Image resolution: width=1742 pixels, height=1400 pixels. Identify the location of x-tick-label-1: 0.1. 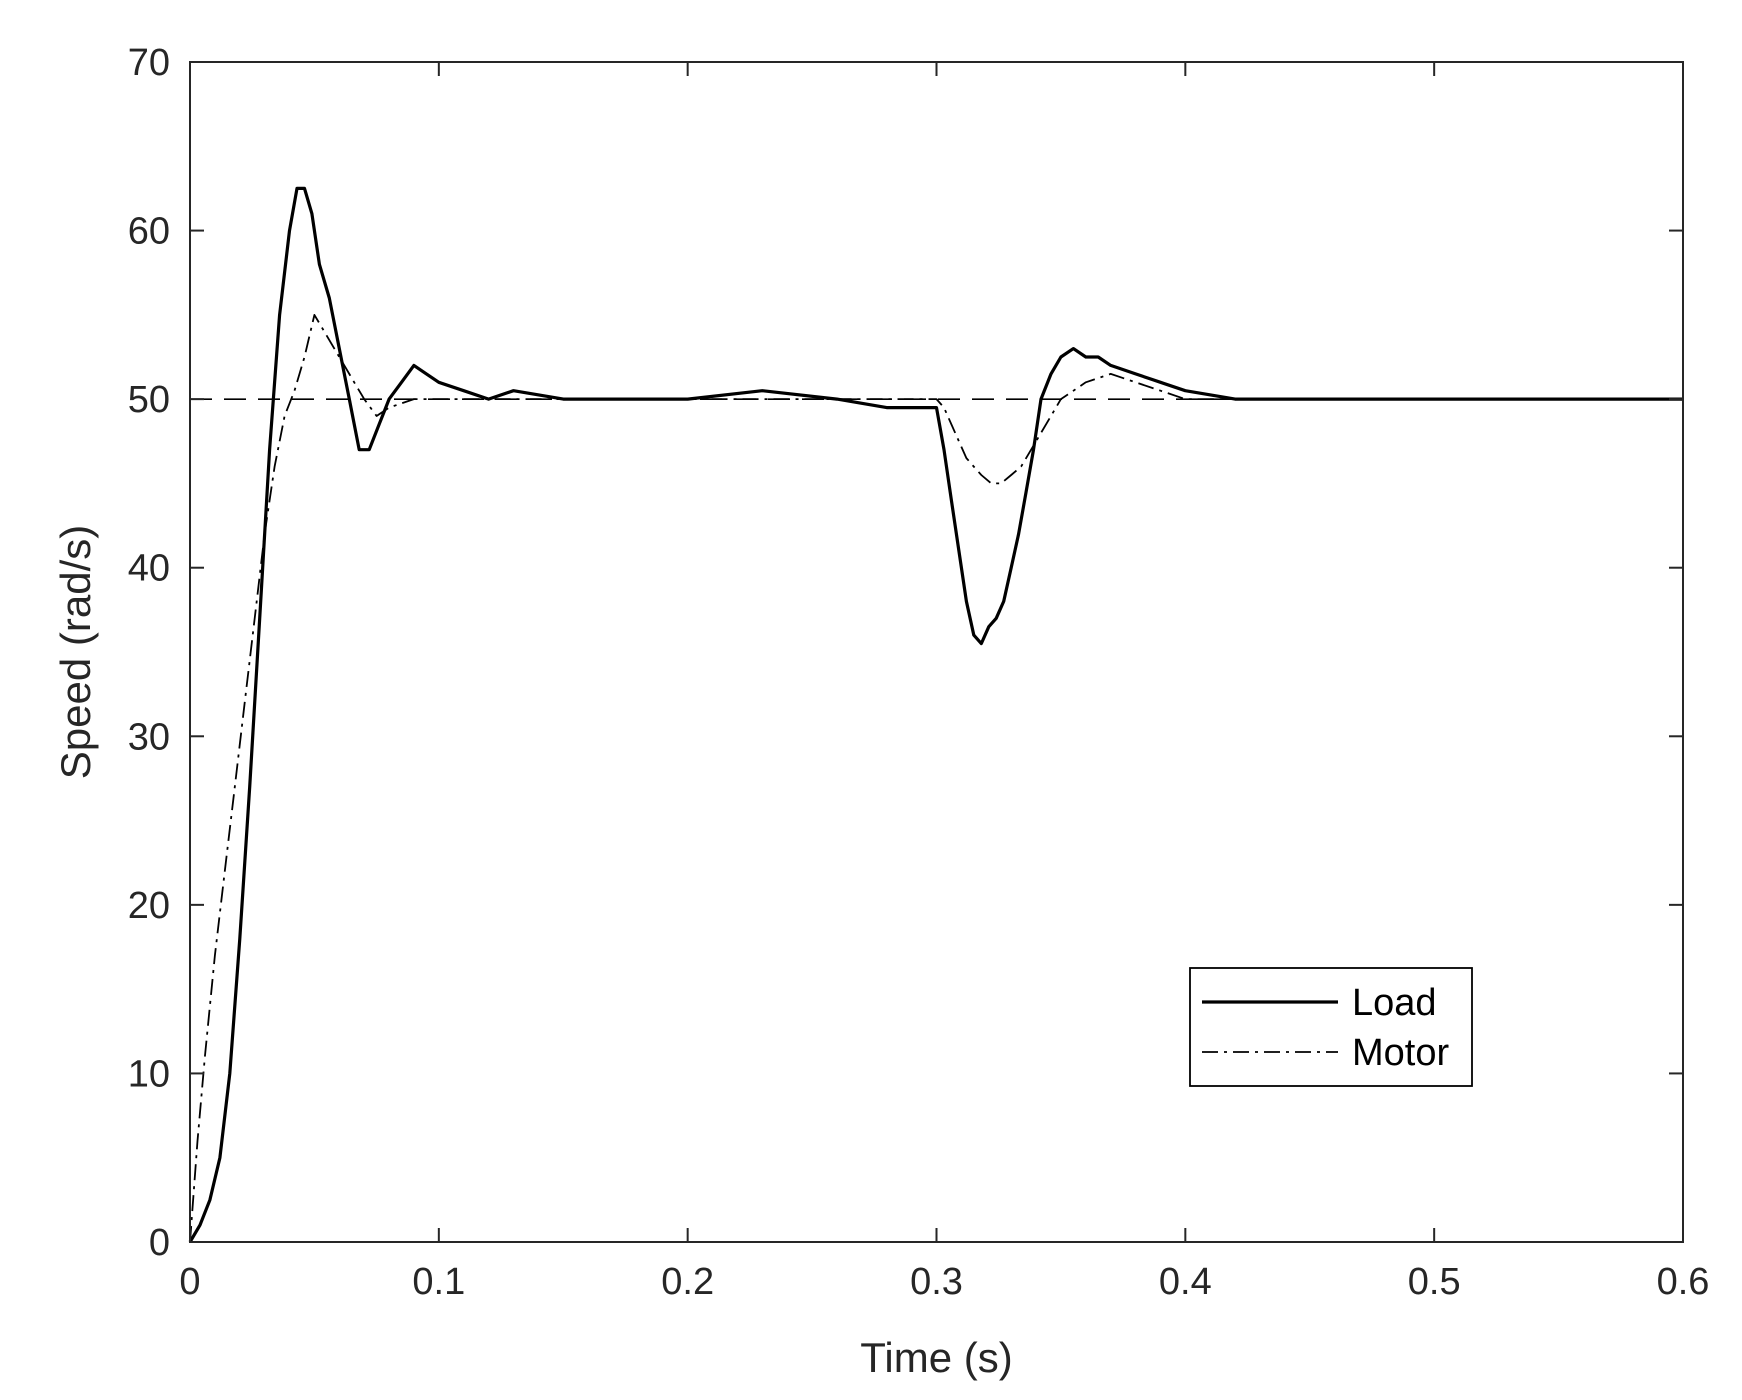
(438, 1282).